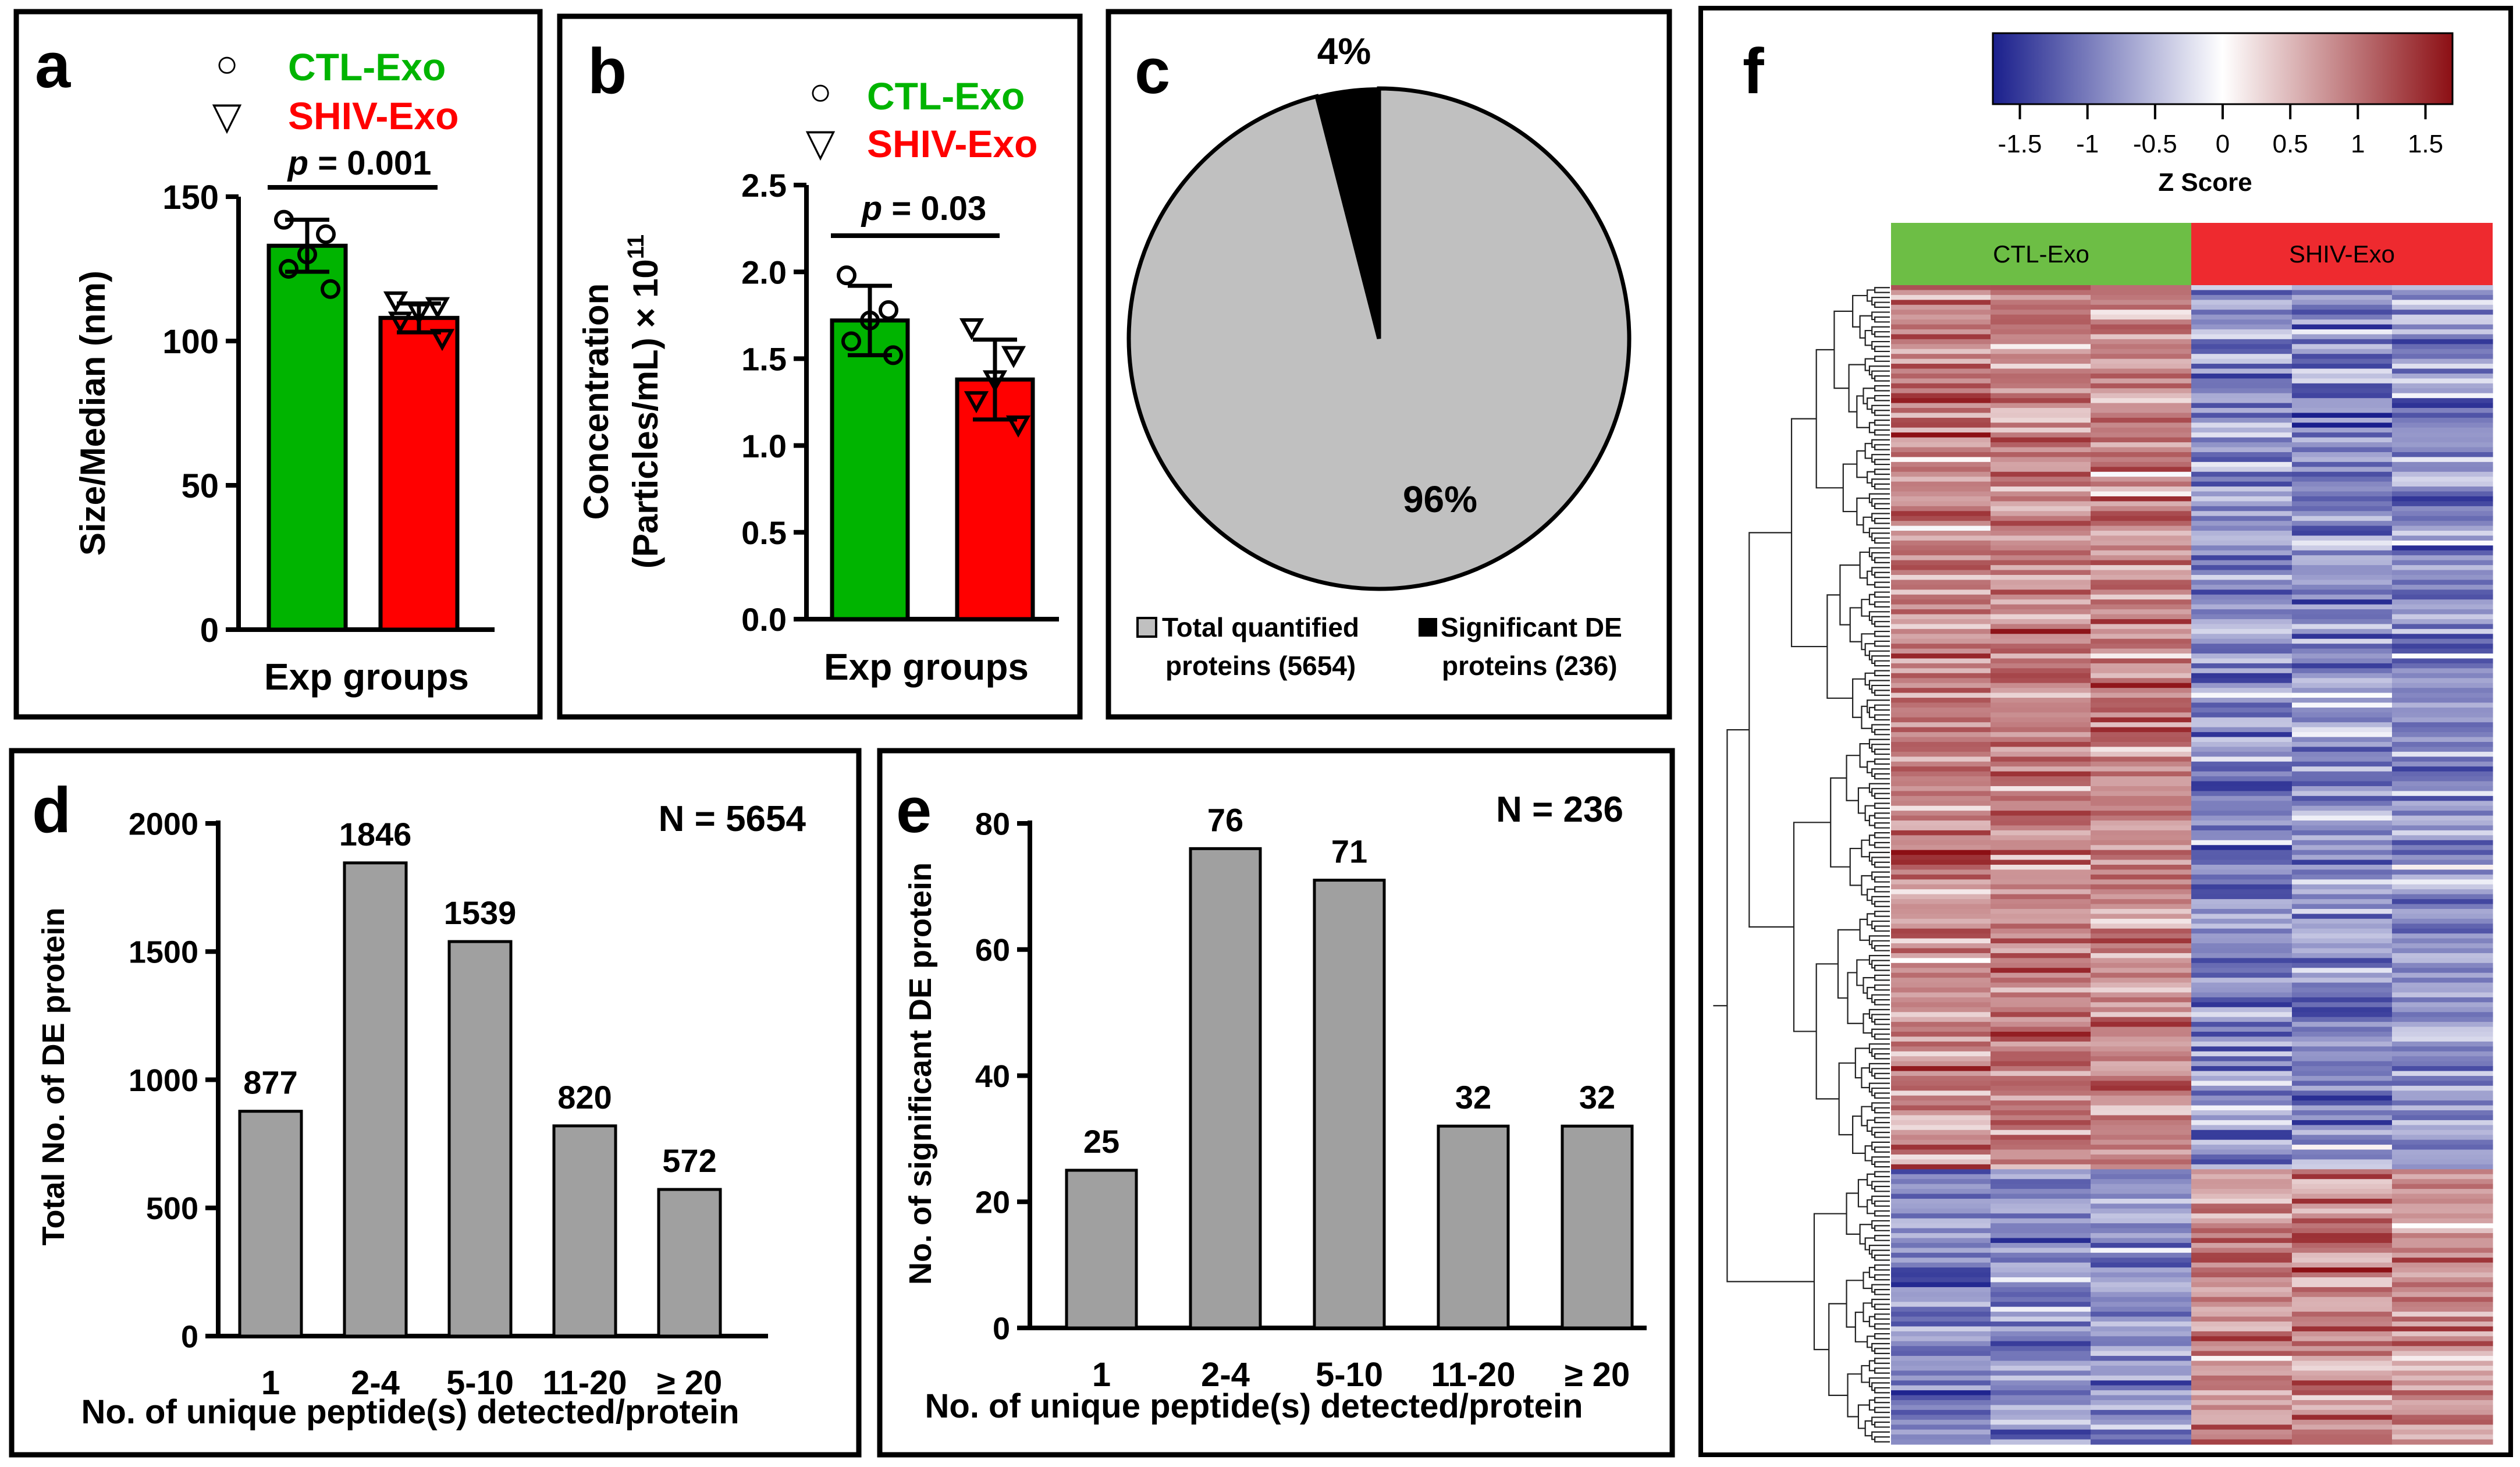 The width and height of the screenshot is (2520, 1467). Describe the element at coordinates (2220, 131) in the screenshot. I see `colorbar-ticks: -1.5 -1 -0.5 0 0.5 1 1.5` at that location.